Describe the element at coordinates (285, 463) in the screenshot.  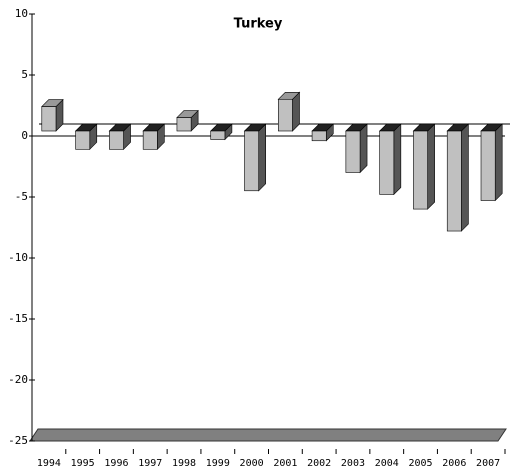
I see `x-tick-label: 2001` at that location.